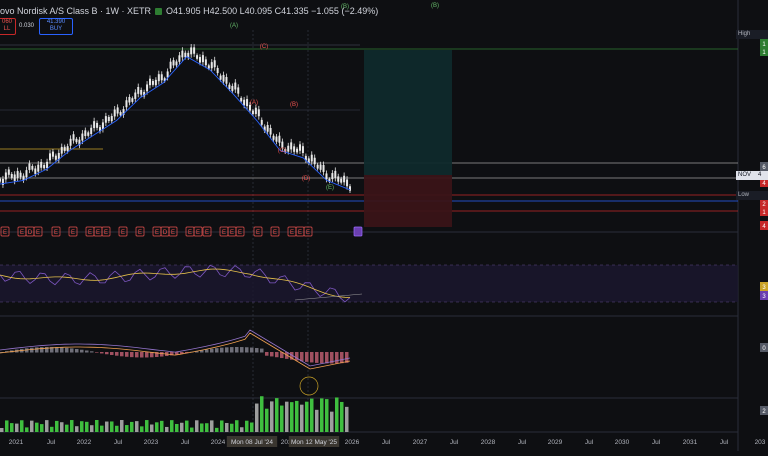  What do you see at coordinates (309, 386) in the screenshot?
I see `macd-highlight-circle` at bounding box center [309, 386].